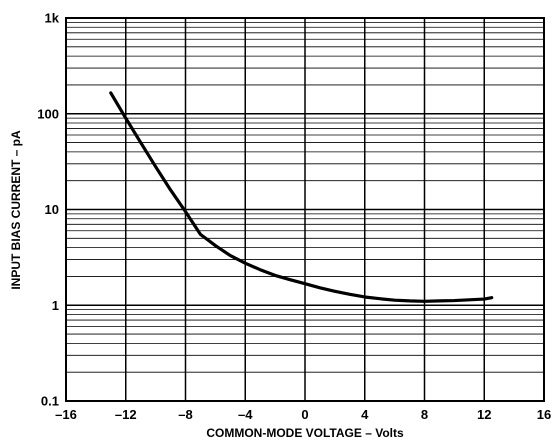 This screenshot has width=556, height=442. Describe the element at coordinates (52, 209) in the screenshot. I see `y-tick-label: 10` at that location.